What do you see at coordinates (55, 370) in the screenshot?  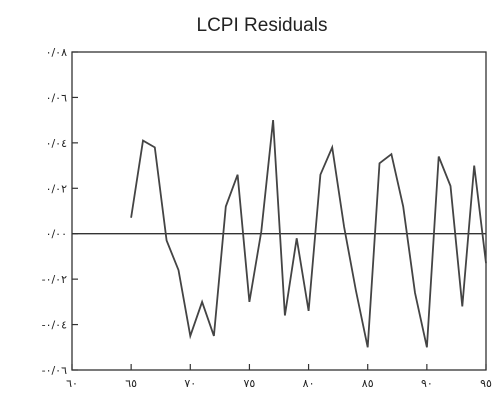 I see `y-tick-label: -٠/٠٦` at bounding box center [55, 370].